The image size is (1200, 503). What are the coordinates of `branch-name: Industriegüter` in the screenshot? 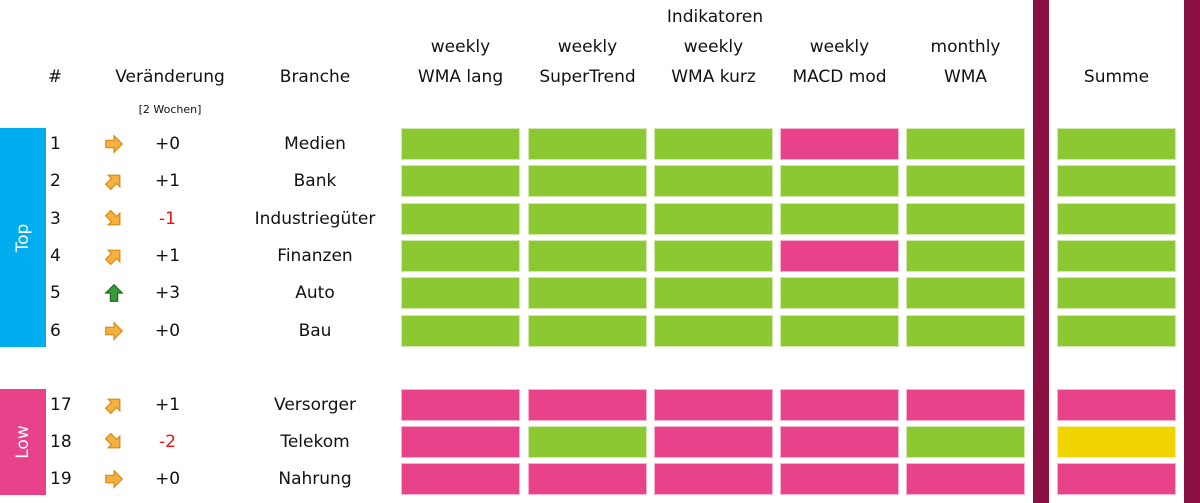 It's located at (315, 219).